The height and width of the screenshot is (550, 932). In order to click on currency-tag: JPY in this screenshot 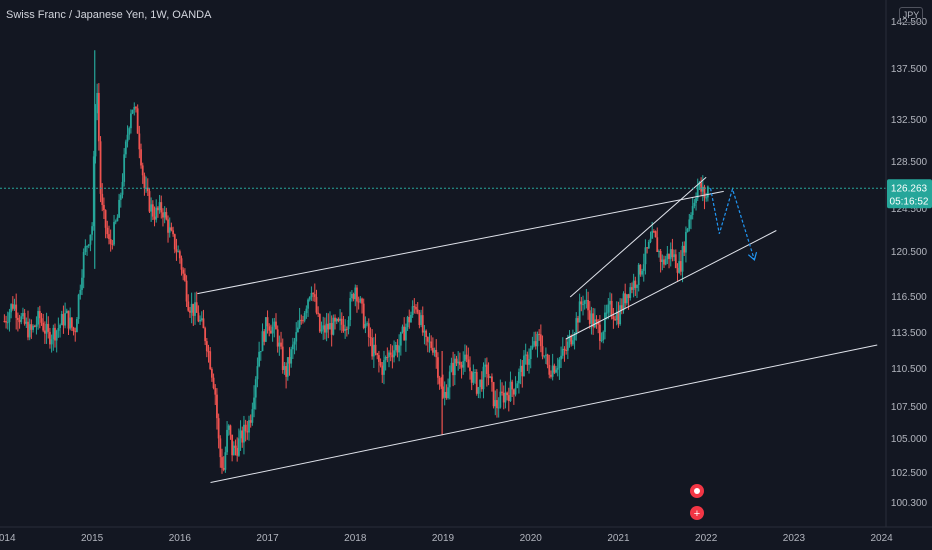, I will do `click(911, 15)`.